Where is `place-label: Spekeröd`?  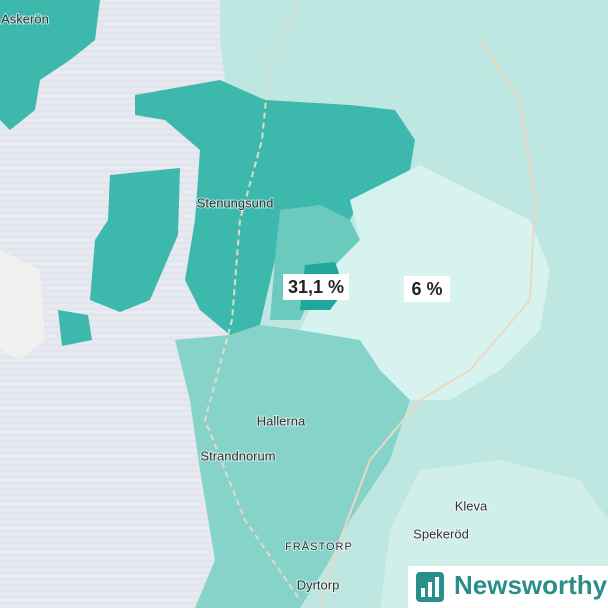
place-label: Spekeröd is located at coordinates (441, 533).